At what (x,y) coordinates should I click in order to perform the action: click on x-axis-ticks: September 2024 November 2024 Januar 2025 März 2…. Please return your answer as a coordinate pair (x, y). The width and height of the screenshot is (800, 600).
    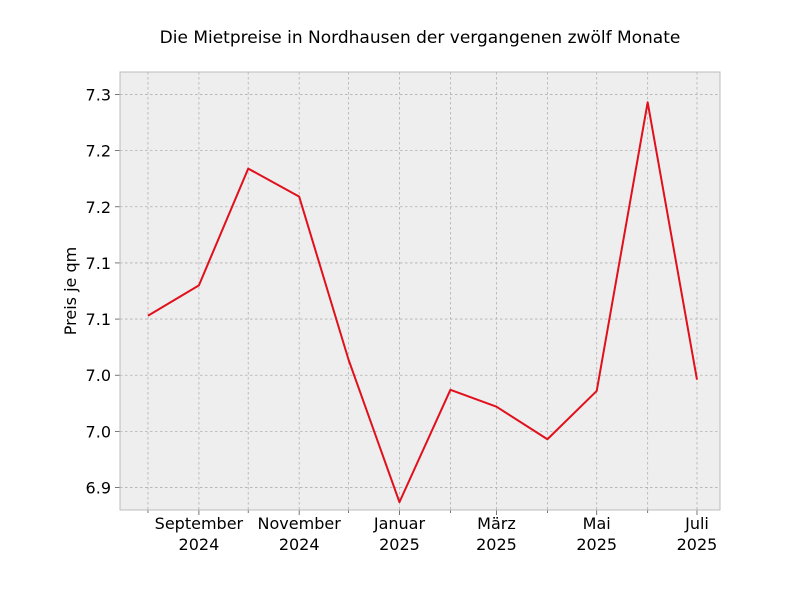
    Looking at the image, I should click on (436, 532).